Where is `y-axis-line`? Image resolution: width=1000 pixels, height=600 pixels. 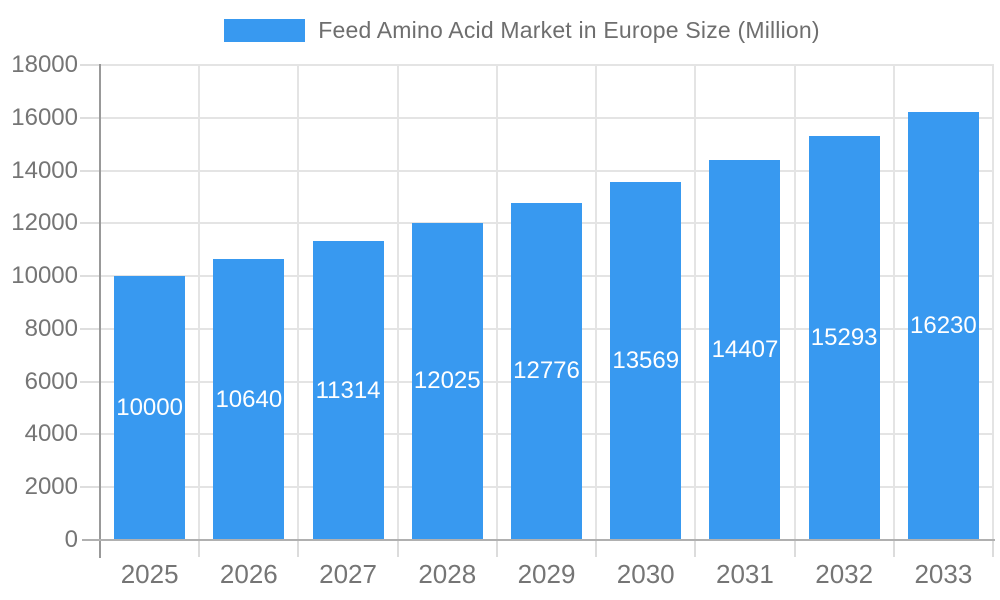
y-axis-line is located at coordinates (100, 311).